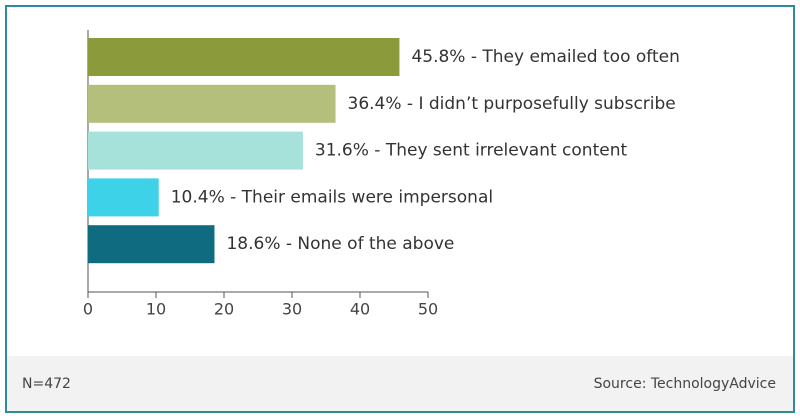  I want to click on x-tick-label: 30, so click(292, 309).